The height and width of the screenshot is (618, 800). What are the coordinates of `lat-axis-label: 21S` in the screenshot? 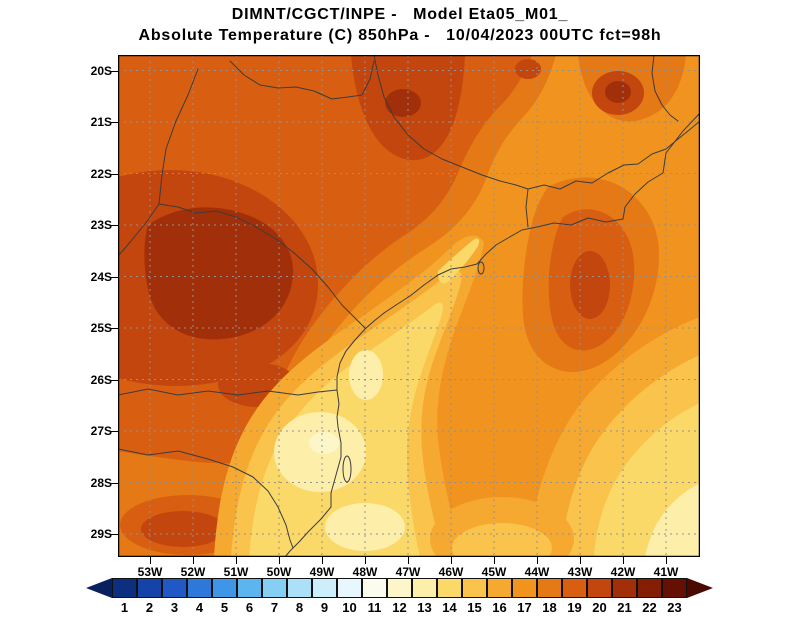 It's located at (101, 122).